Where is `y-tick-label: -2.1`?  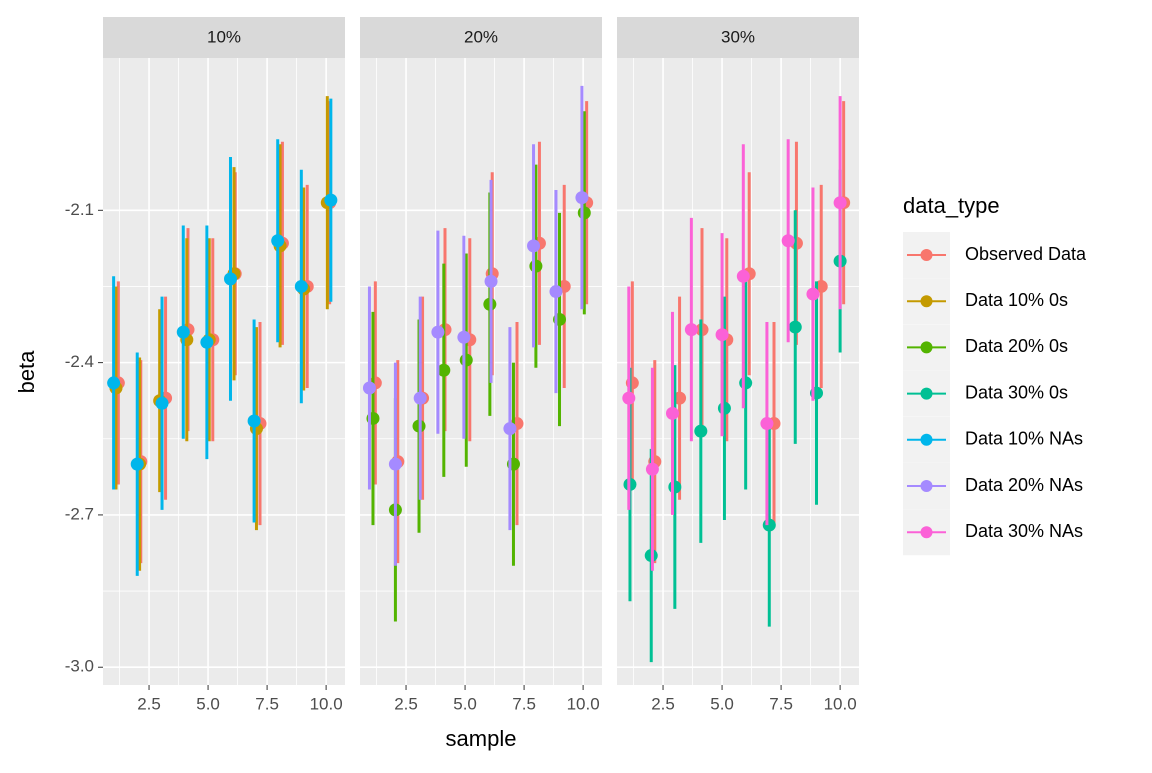 y-tick-label: -2.1 is located at coordinates (79, 209).